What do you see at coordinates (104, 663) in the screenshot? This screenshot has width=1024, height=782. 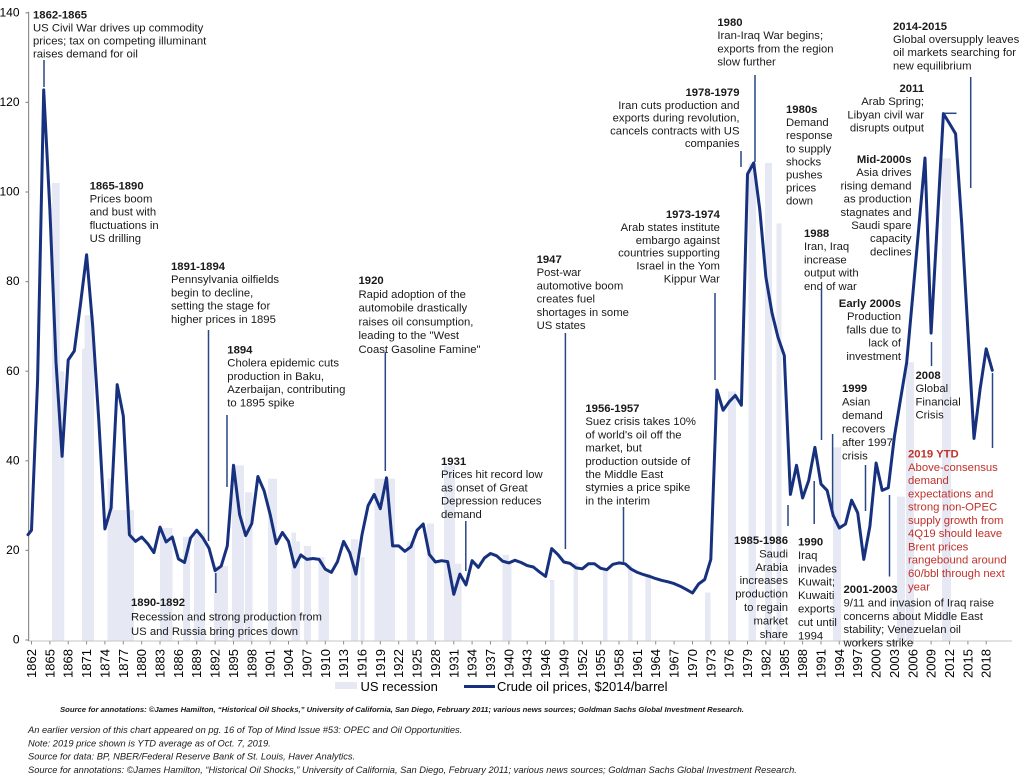 I see `svg-text: 1874` at bounding box center [104, 663].